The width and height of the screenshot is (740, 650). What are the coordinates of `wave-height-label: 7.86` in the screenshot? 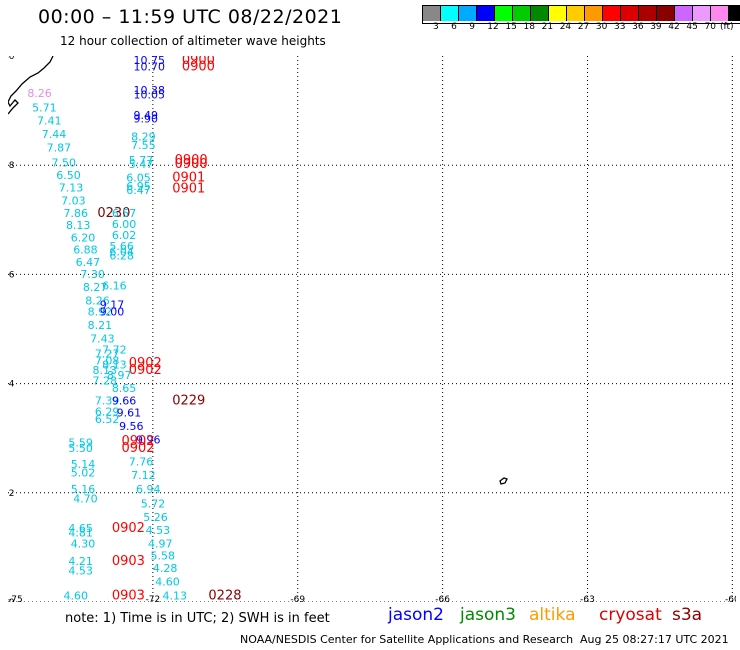 It's located at (76, 213).